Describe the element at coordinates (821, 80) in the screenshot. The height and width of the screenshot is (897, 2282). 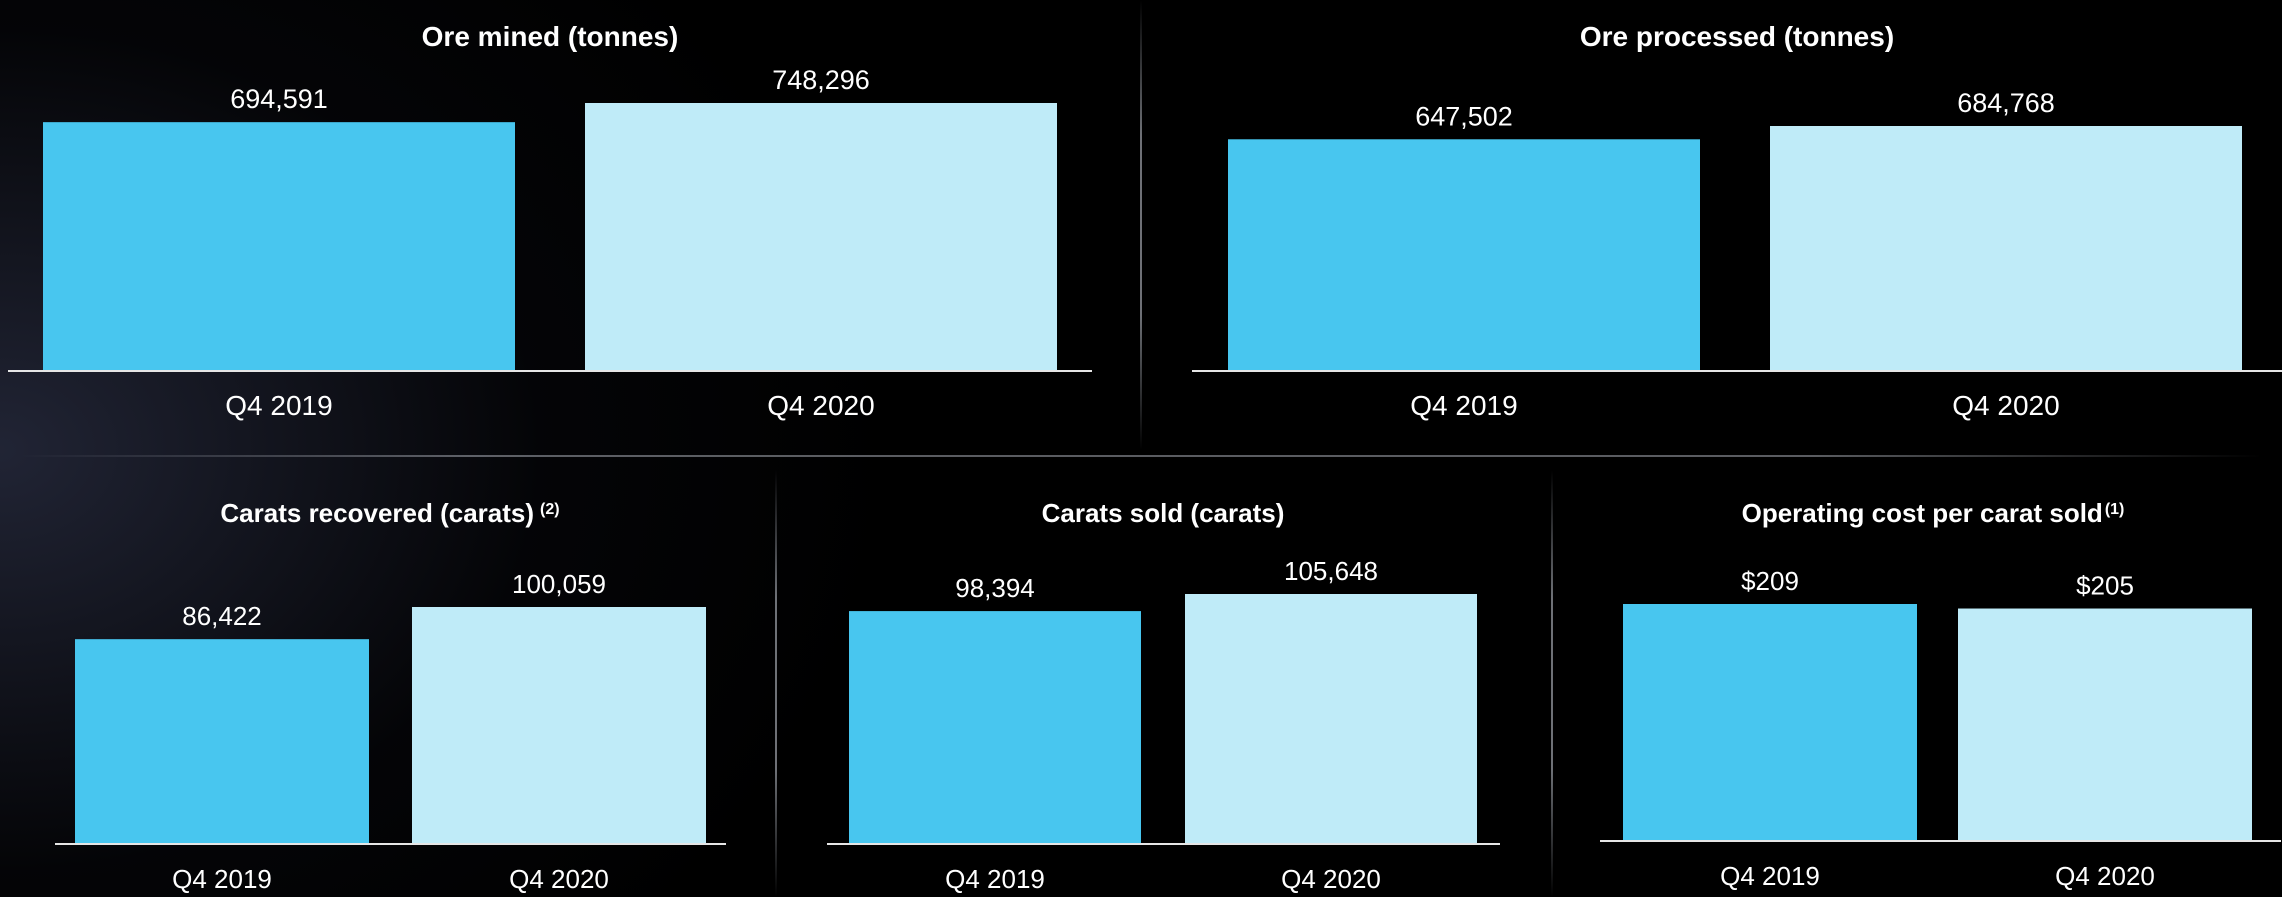
I see `data-label: 748,296` at that location.